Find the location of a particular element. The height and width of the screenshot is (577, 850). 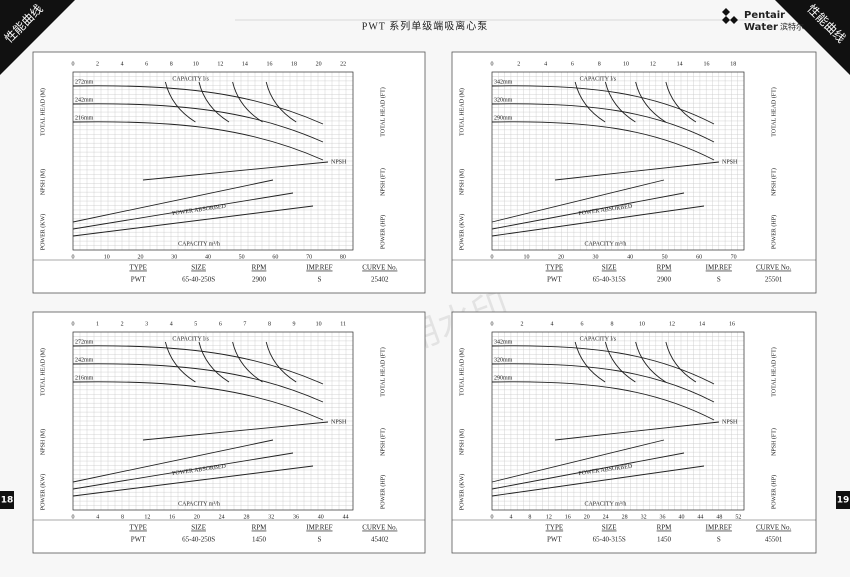

capacity-label: CAPACITY l/s is located at coordinates (190, 79).